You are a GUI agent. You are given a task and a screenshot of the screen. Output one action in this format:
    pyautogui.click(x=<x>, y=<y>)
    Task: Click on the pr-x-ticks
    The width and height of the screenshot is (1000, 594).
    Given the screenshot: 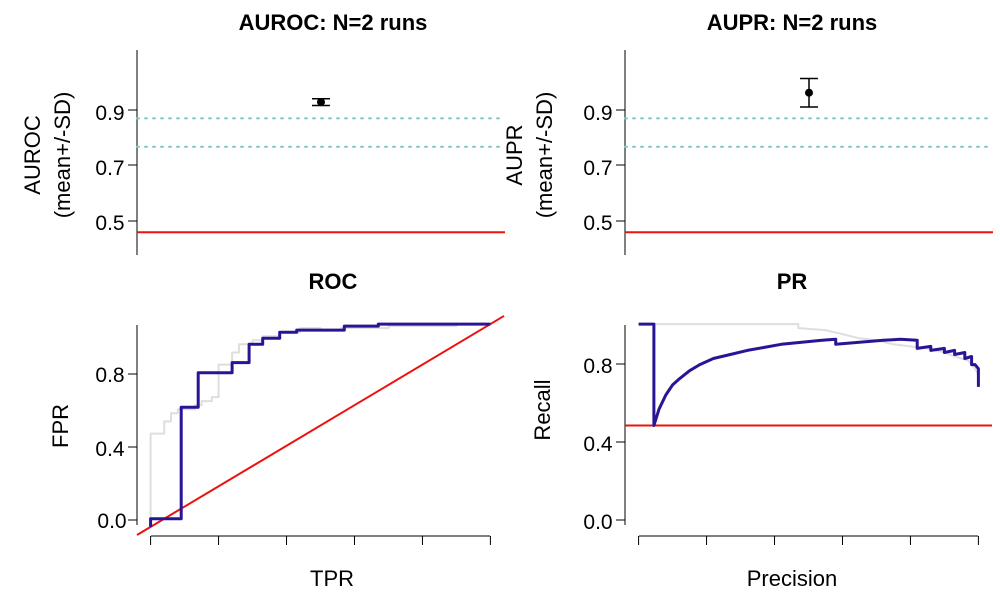 What is the action you would take?
    pyautogui.click(x=808, y=540)
    